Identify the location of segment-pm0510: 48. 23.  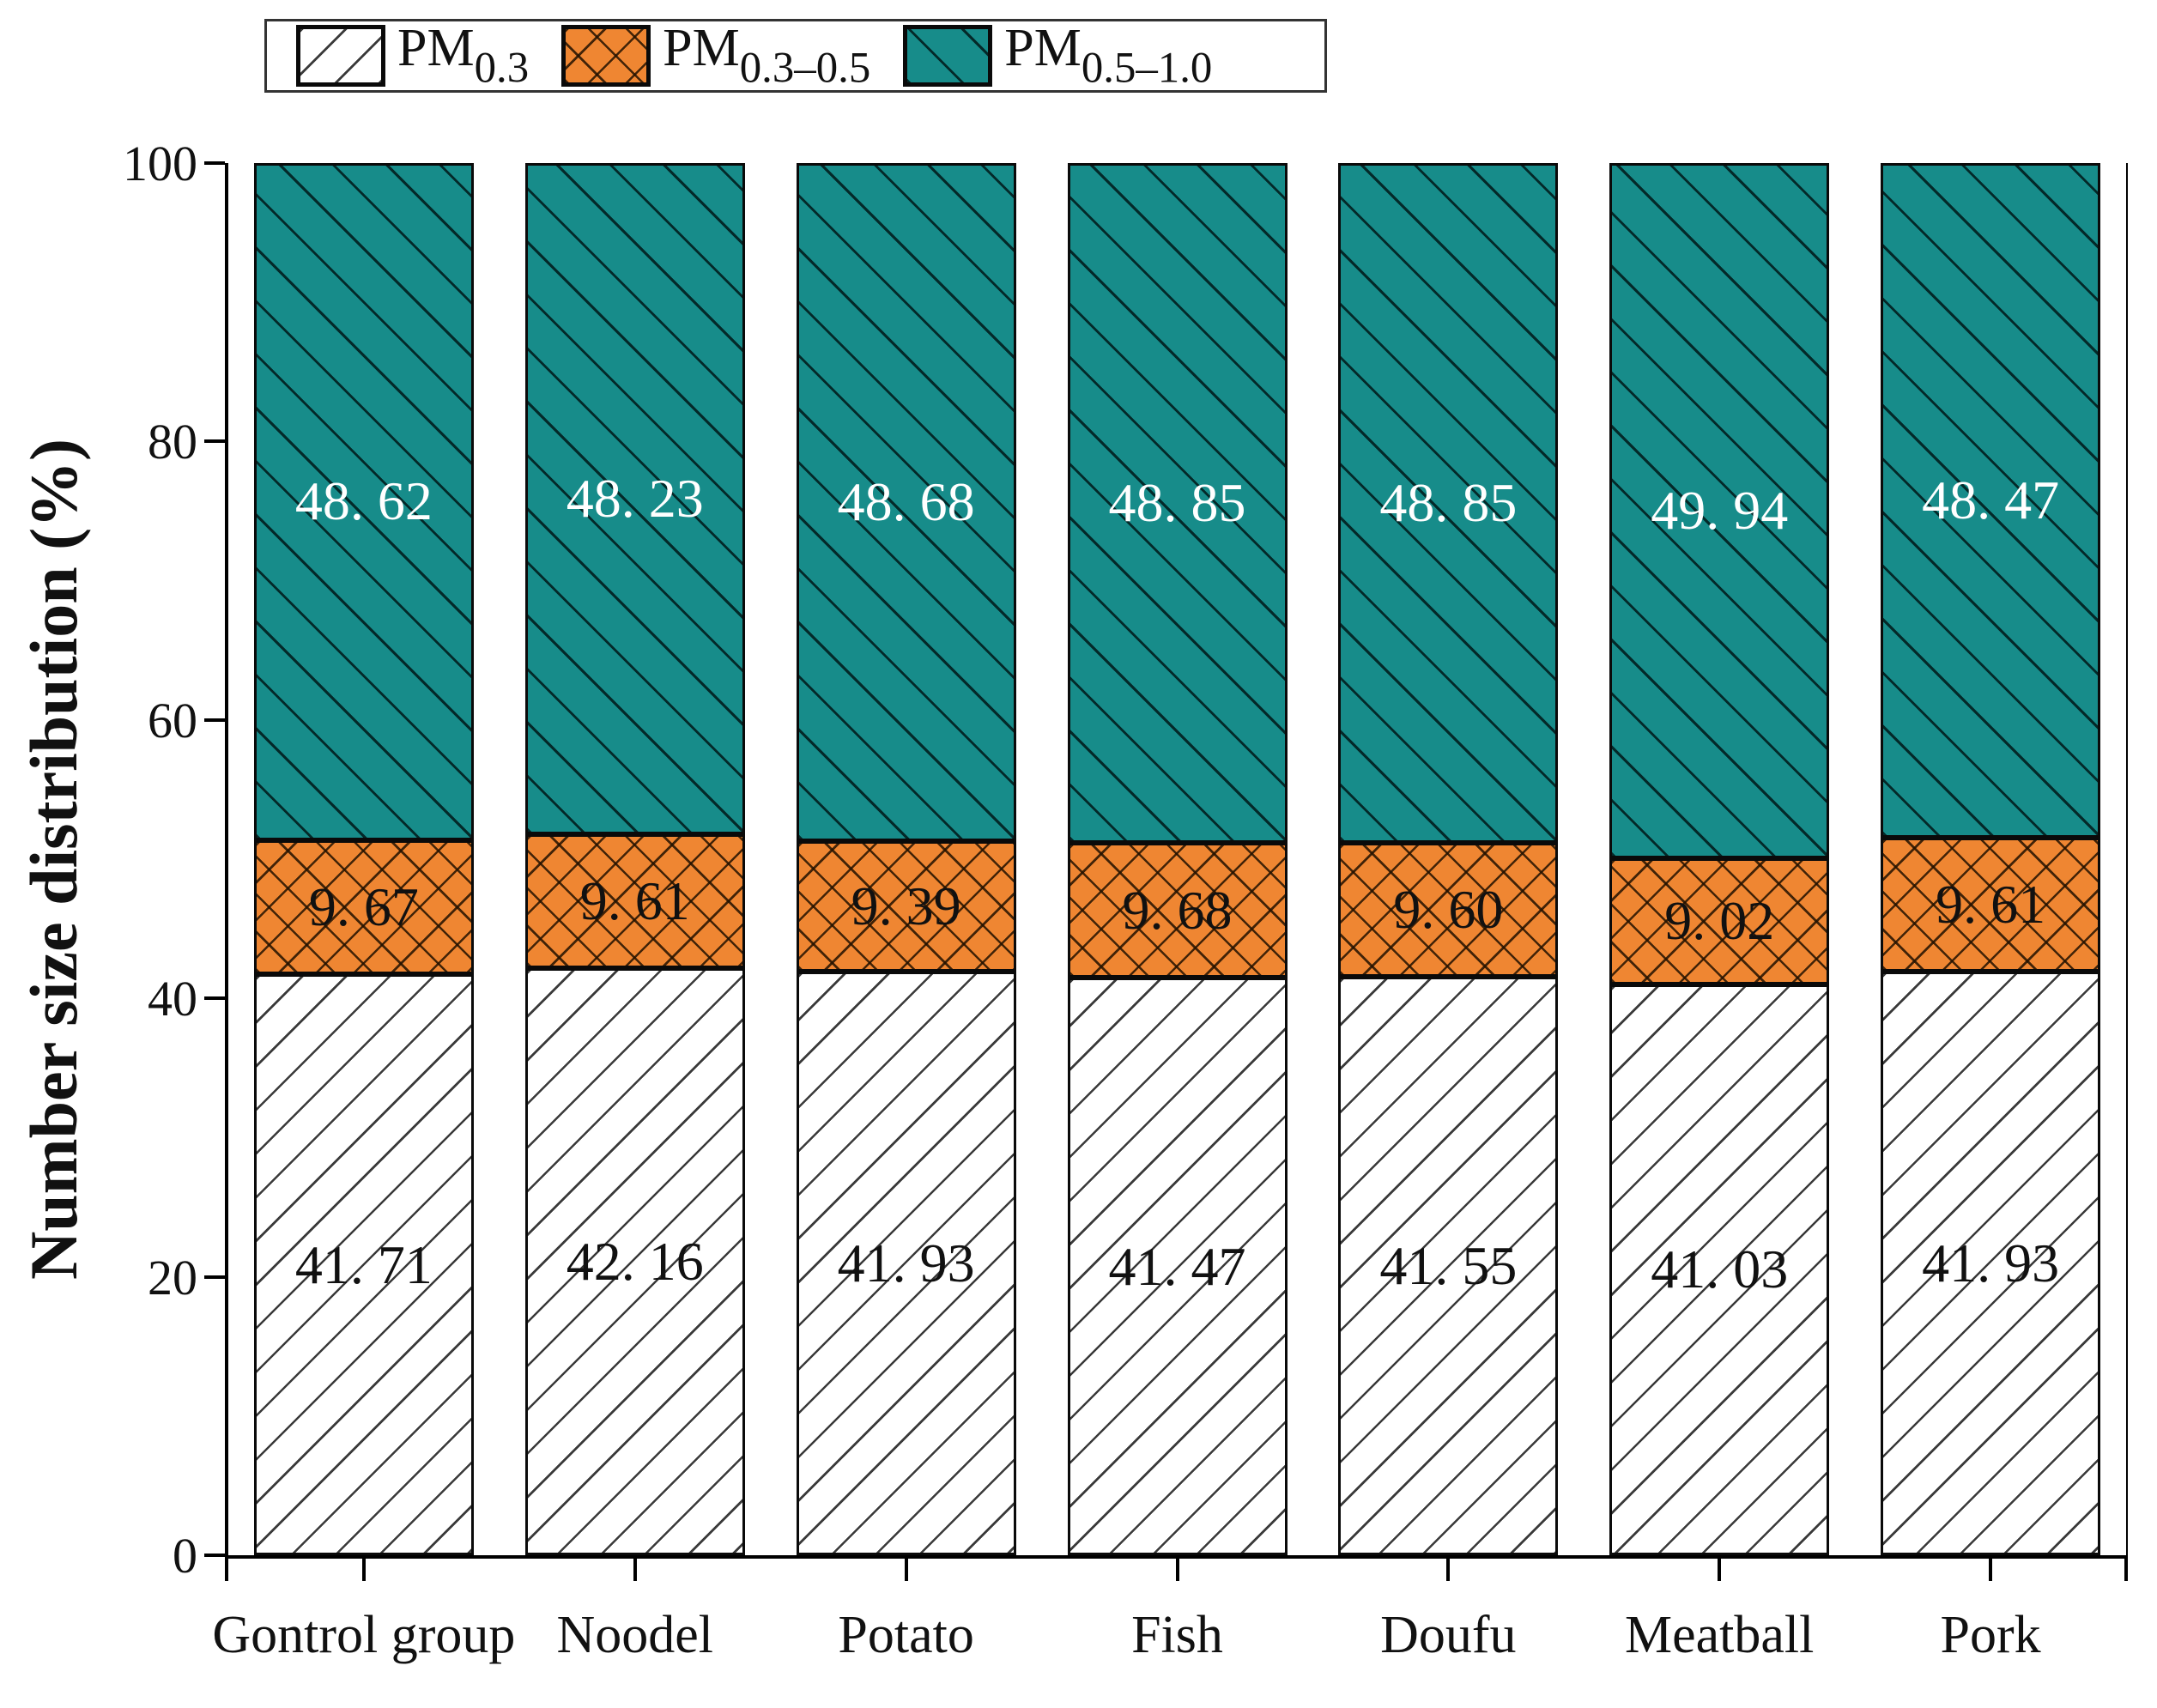
(634, 499).